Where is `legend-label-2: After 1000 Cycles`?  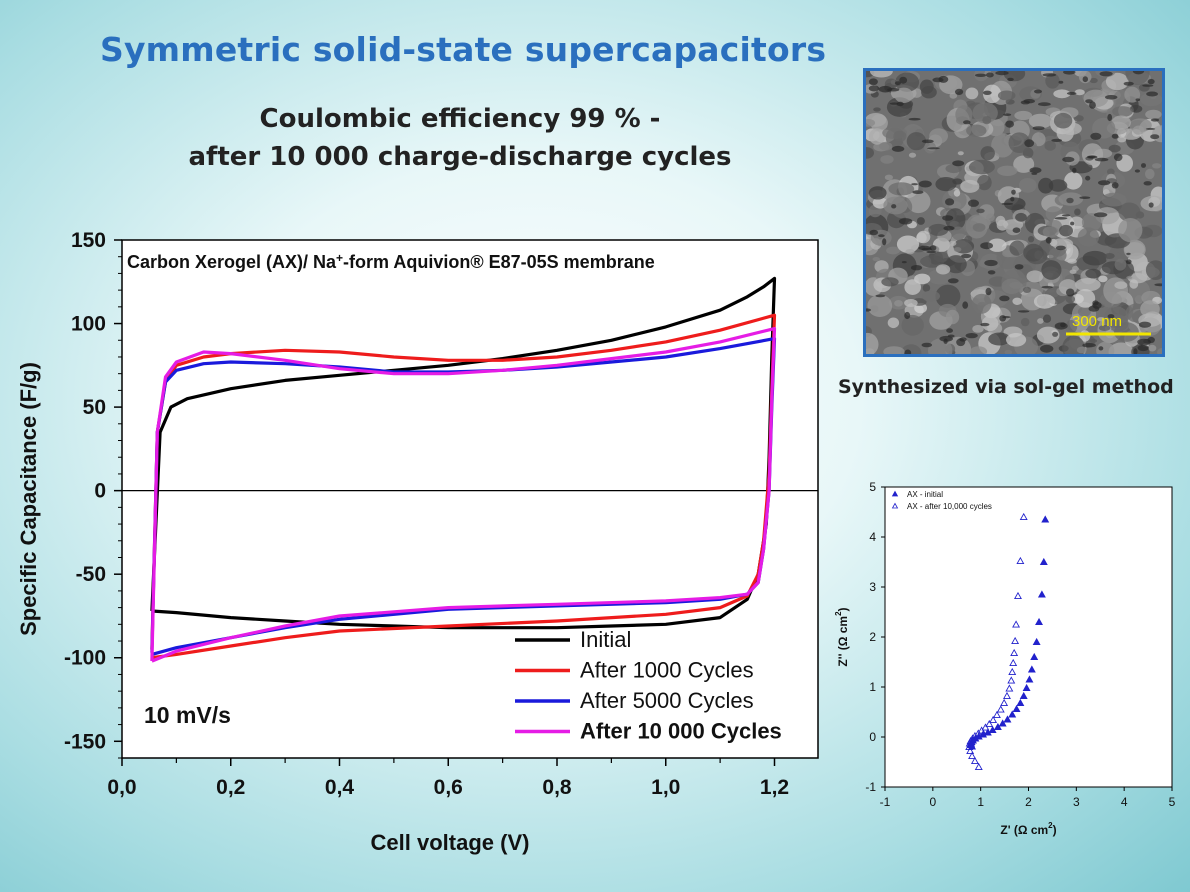 legend-label-2: After 1000 Cycles is located at coordinates (667, 670).